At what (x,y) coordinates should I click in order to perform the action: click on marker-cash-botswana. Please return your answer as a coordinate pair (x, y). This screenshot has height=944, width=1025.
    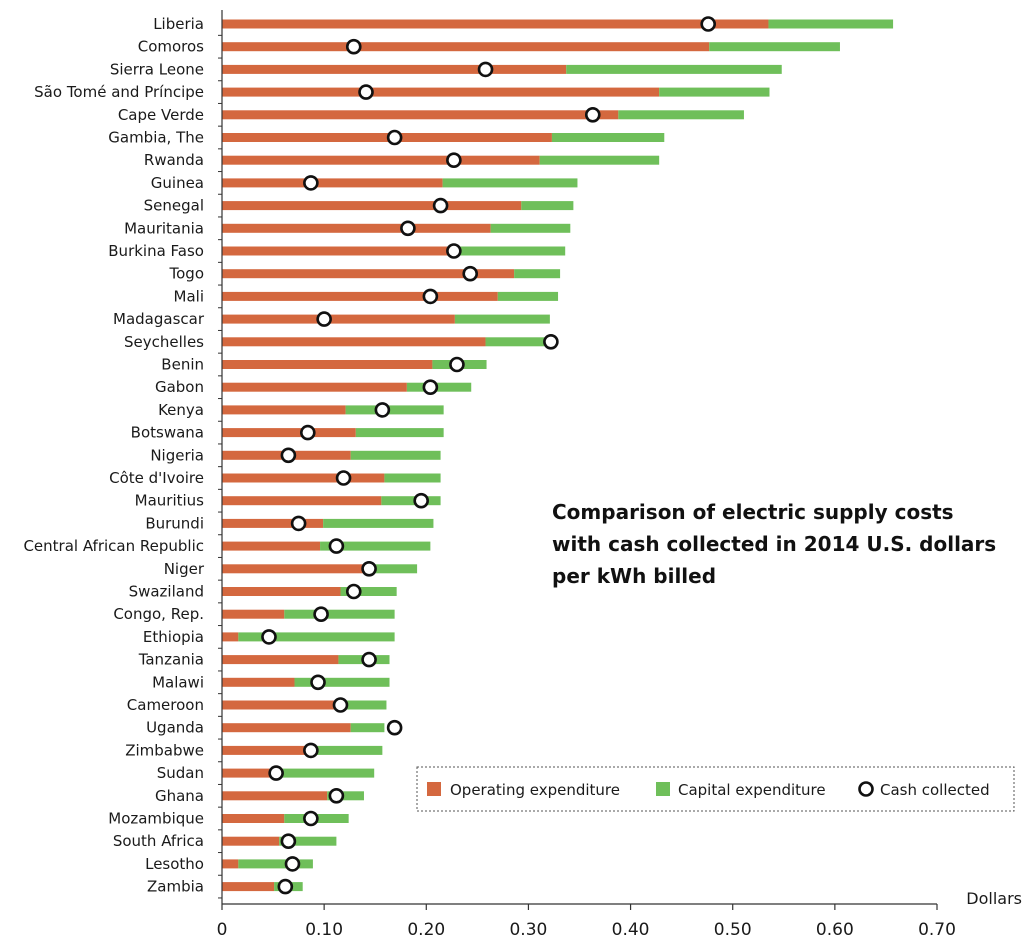
    Looking at the image, I should click on (307, 432).